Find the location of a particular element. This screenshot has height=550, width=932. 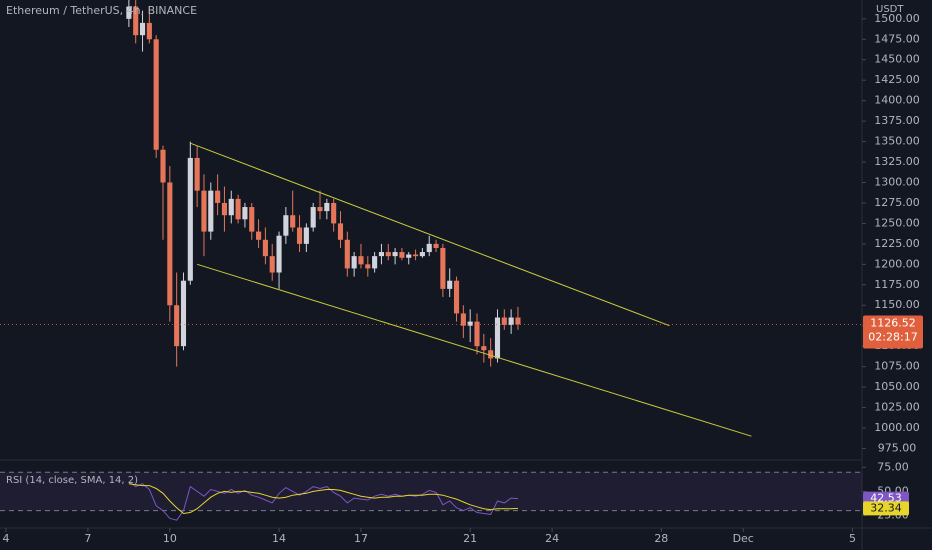

rsi-value-label: 32.34 is located at coordinates (886, 507).